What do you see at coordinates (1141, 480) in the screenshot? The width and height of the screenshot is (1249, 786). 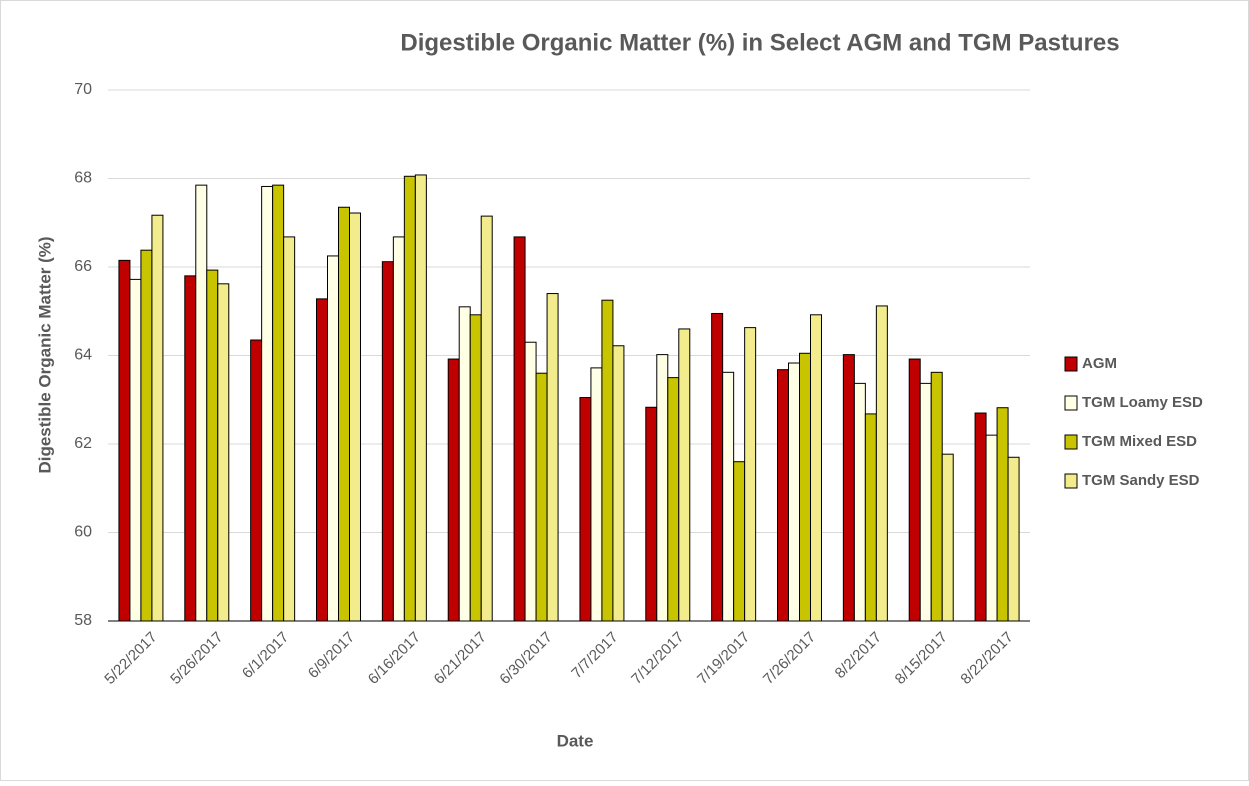 I see `legend-label: TGM Sandy ESD` at bounding box center [1141, 480].